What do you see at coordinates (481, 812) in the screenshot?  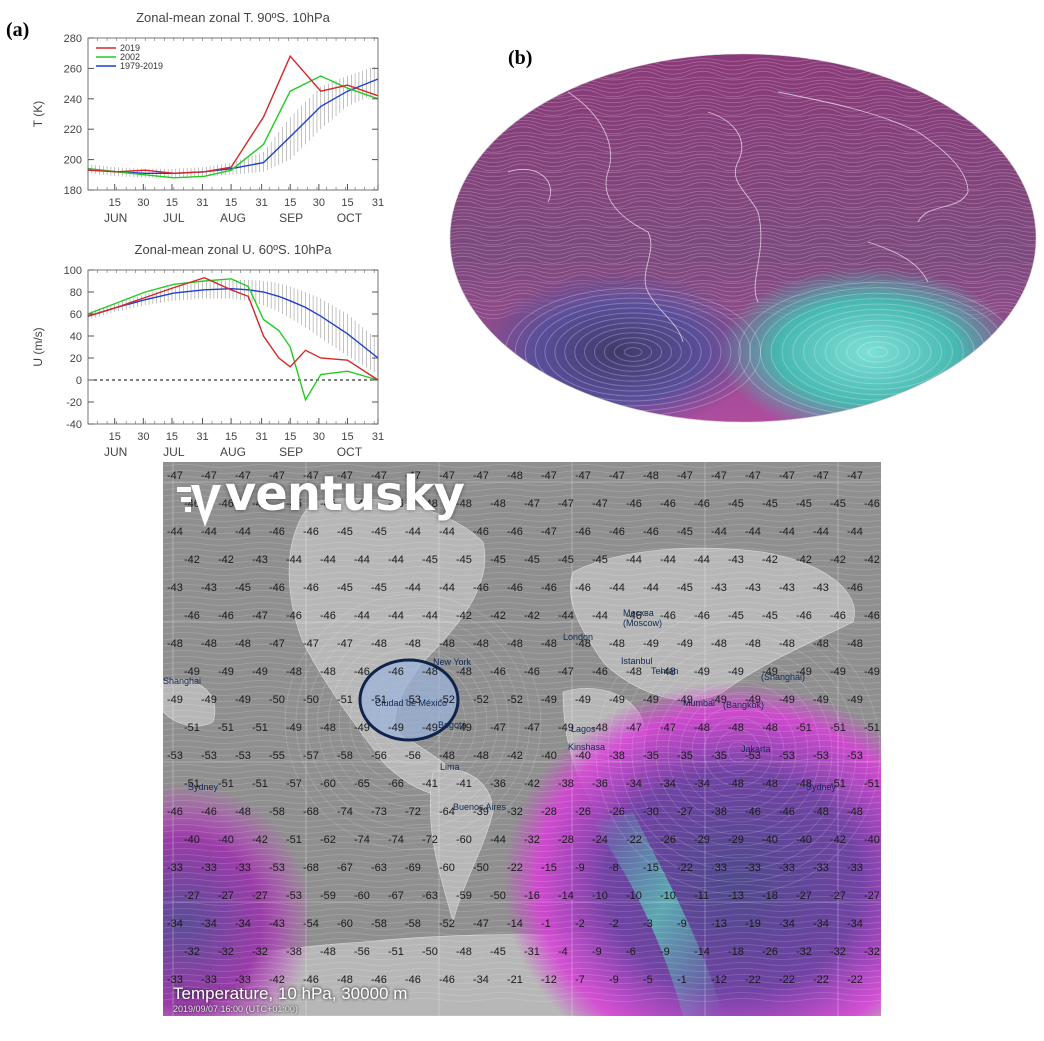 I see `temperature-value: -39` at bounding box center [481, 812].